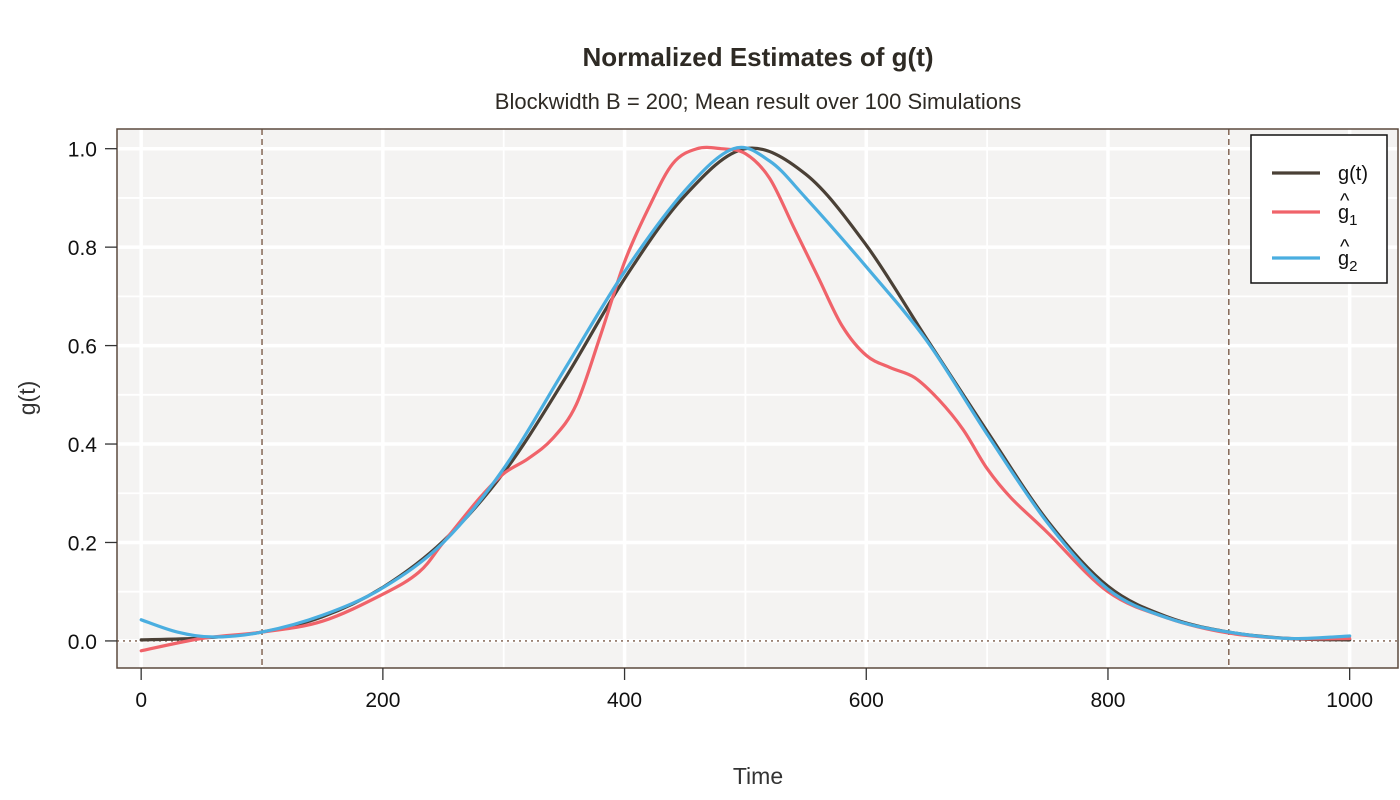 The image size is (1400, 800). What do you see at coordinates (141, 700) in the screenshot?
I see `x-tick-label: 0` at bounding box center [141, 700].